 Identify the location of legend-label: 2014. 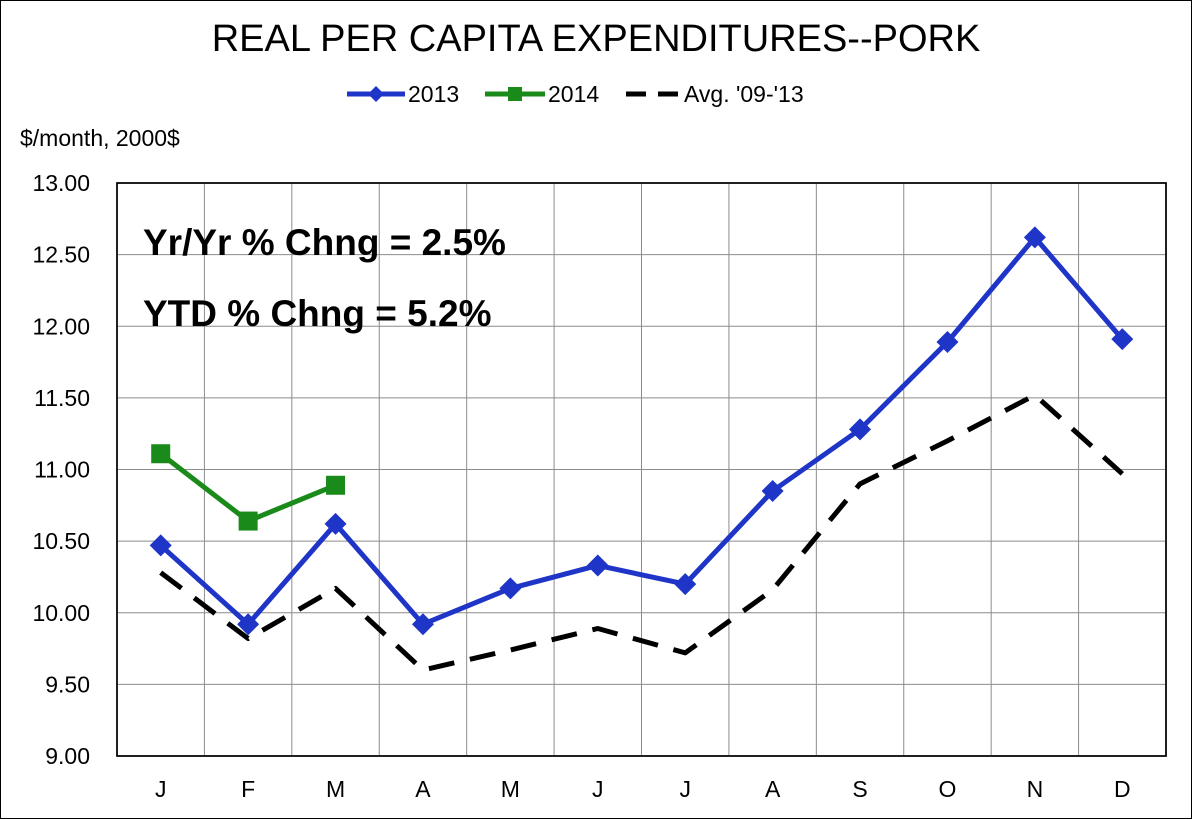
(573, 94).